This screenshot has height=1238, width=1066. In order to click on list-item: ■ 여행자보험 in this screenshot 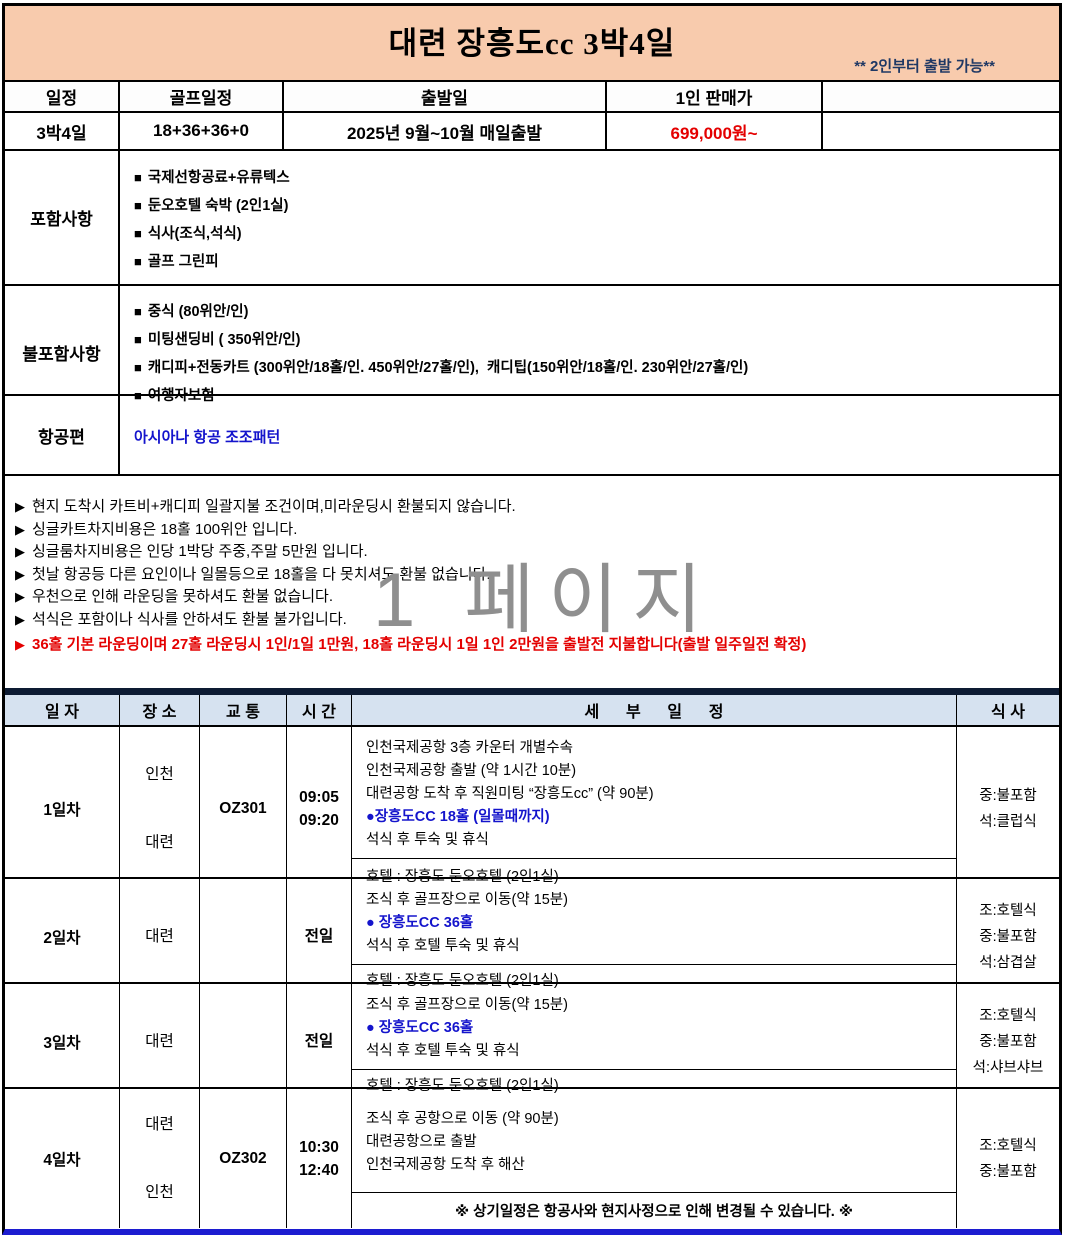, I will do `click(174, 396)`.